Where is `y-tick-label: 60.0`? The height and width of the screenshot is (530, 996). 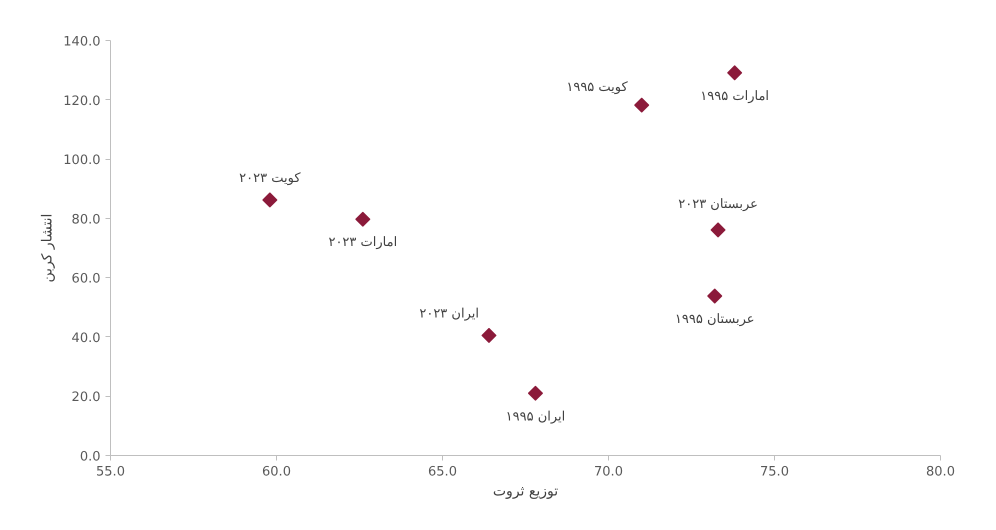 y-tick-label: 60.0 is located at coordinates (86, 279).